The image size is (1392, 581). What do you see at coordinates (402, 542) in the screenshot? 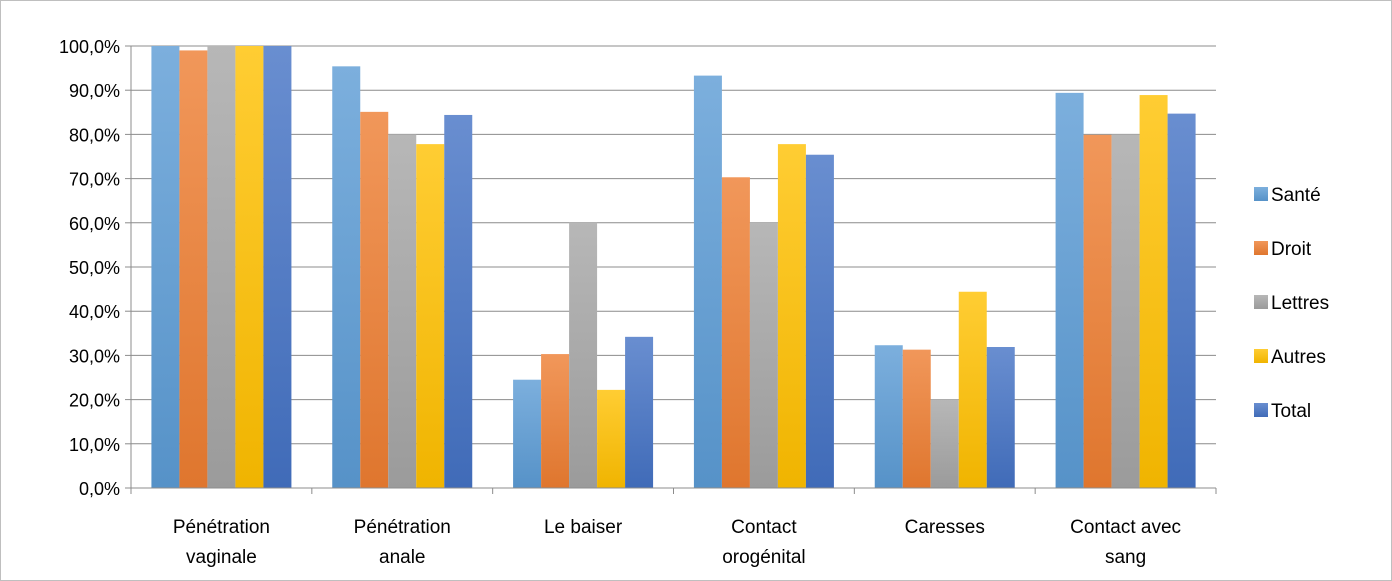
I see `x-category-label: Pénétration anale` at bounding box center [402, 542].